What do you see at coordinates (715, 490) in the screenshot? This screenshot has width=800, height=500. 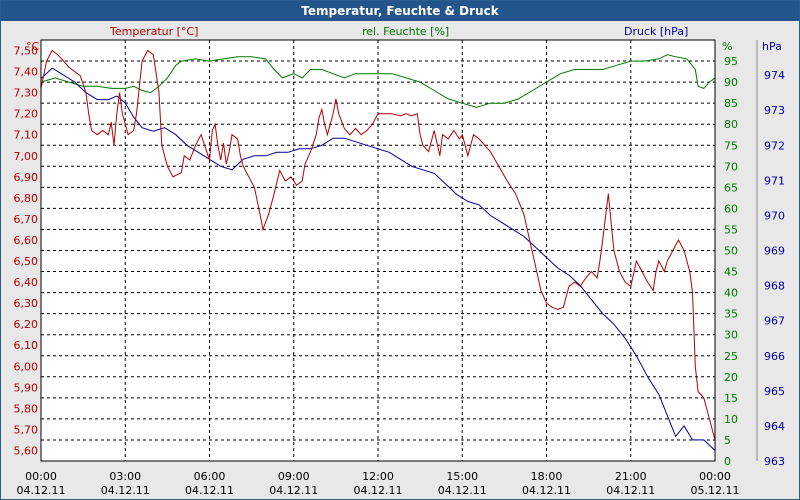 I see `x-tick-date: 05.12.11` at bounding box center [715, 490].